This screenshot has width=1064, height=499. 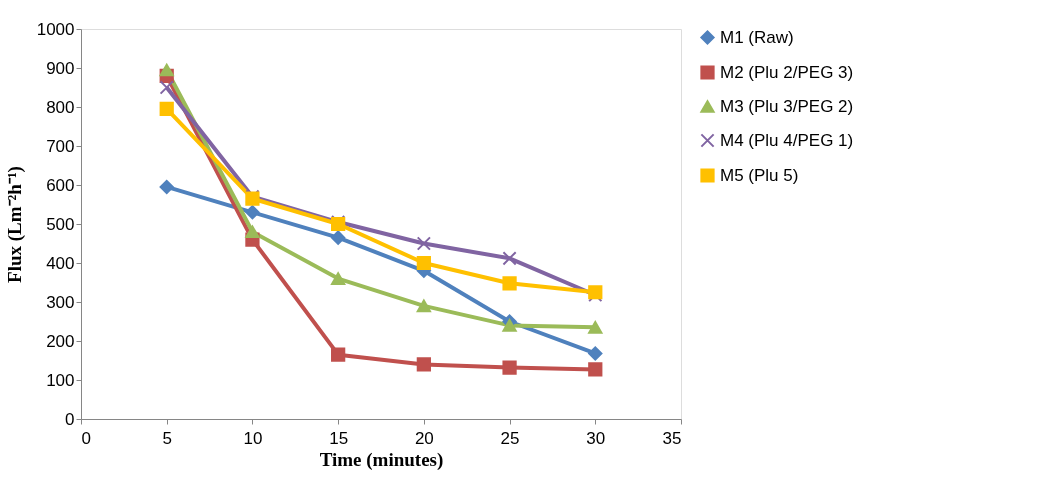 I want to click on legend-label: M1 (Raw), so click(x=757, y=37).